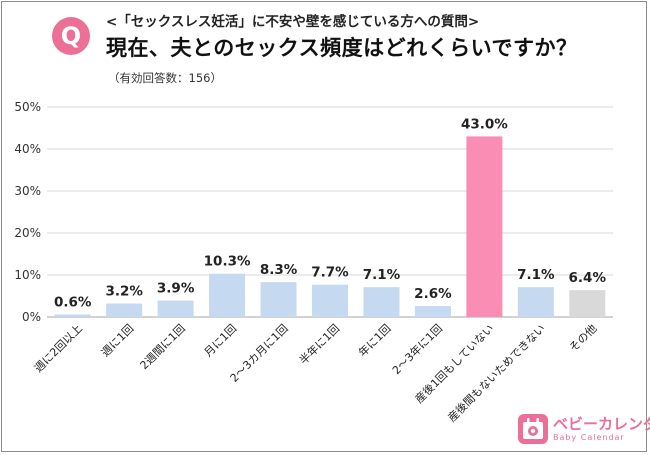 Image resolution: width=650 pixels, height=455 pixels. I want to click on question-badge-label: Q, so click(71, 36).